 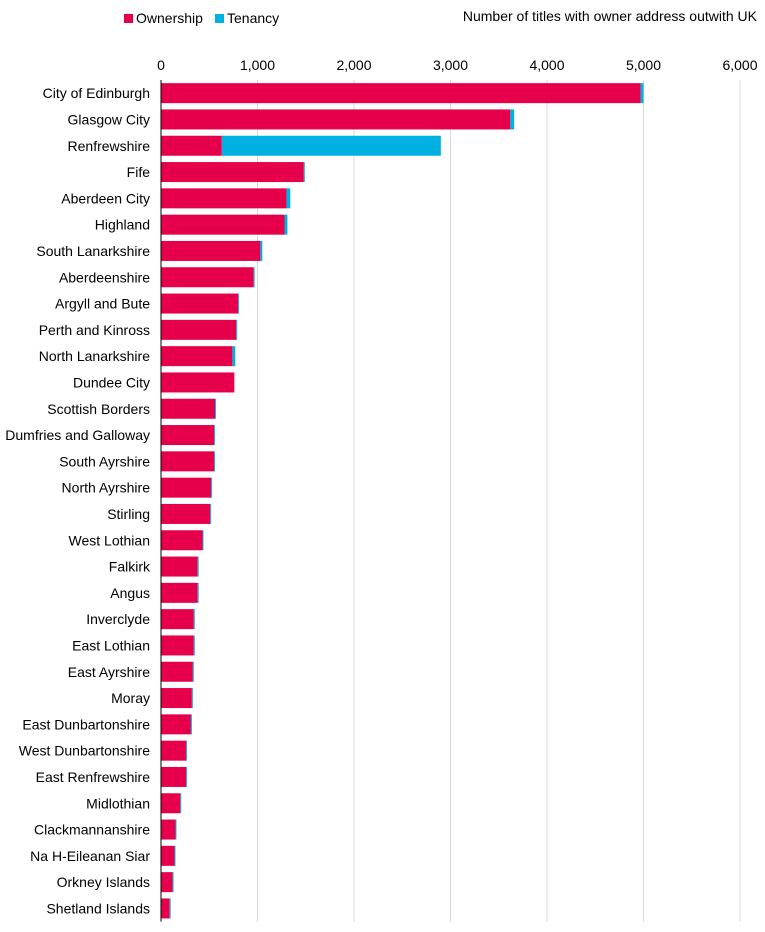 I want to click on x-tick-labels: 0 1,000 2,000 3,000 4,000 5,000 6,000, so click(x=457, y=65).